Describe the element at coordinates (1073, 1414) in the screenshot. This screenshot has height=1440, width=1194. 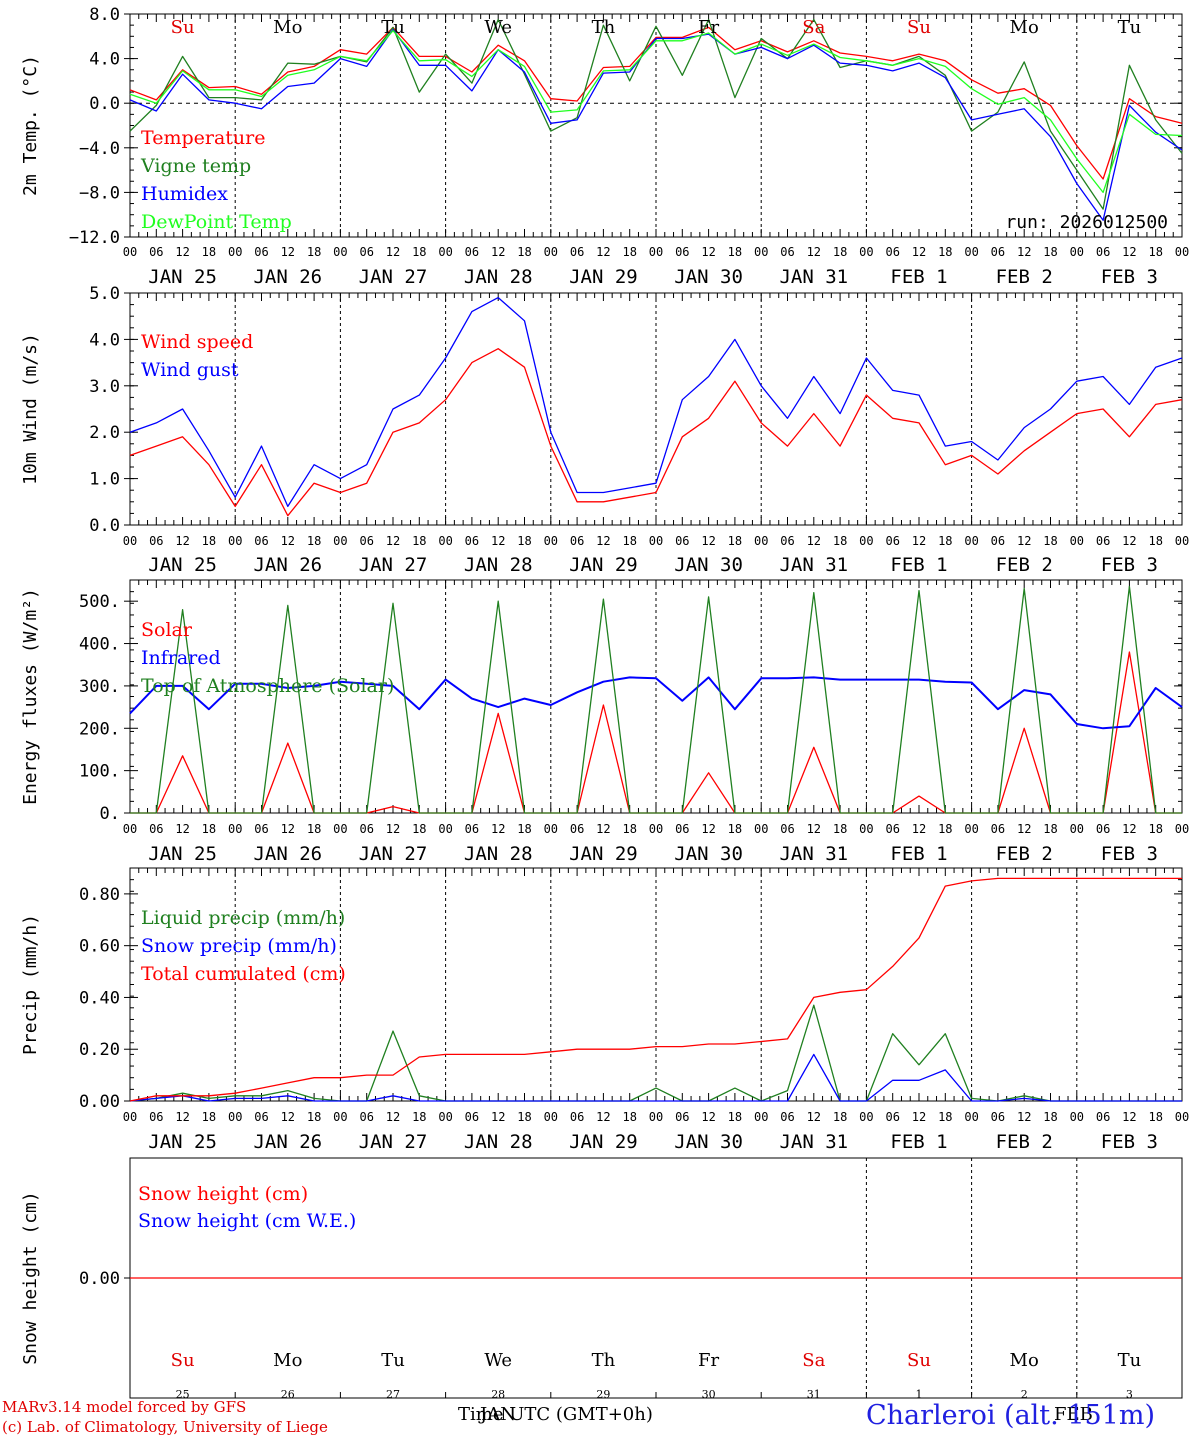
I see `month-label-feb: FEB` at that location.